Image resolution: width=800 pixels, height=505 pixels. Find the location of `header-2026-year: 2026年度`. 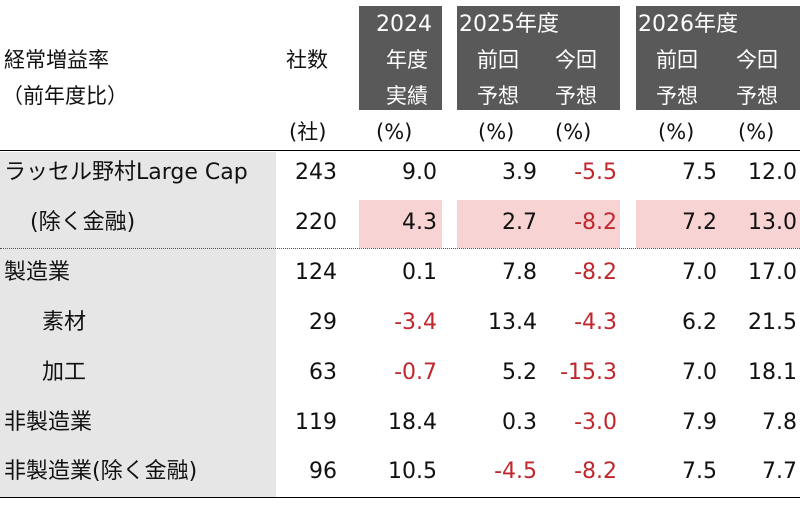

header-2026-year: 2026年度 is located at coordinates (688, 24).